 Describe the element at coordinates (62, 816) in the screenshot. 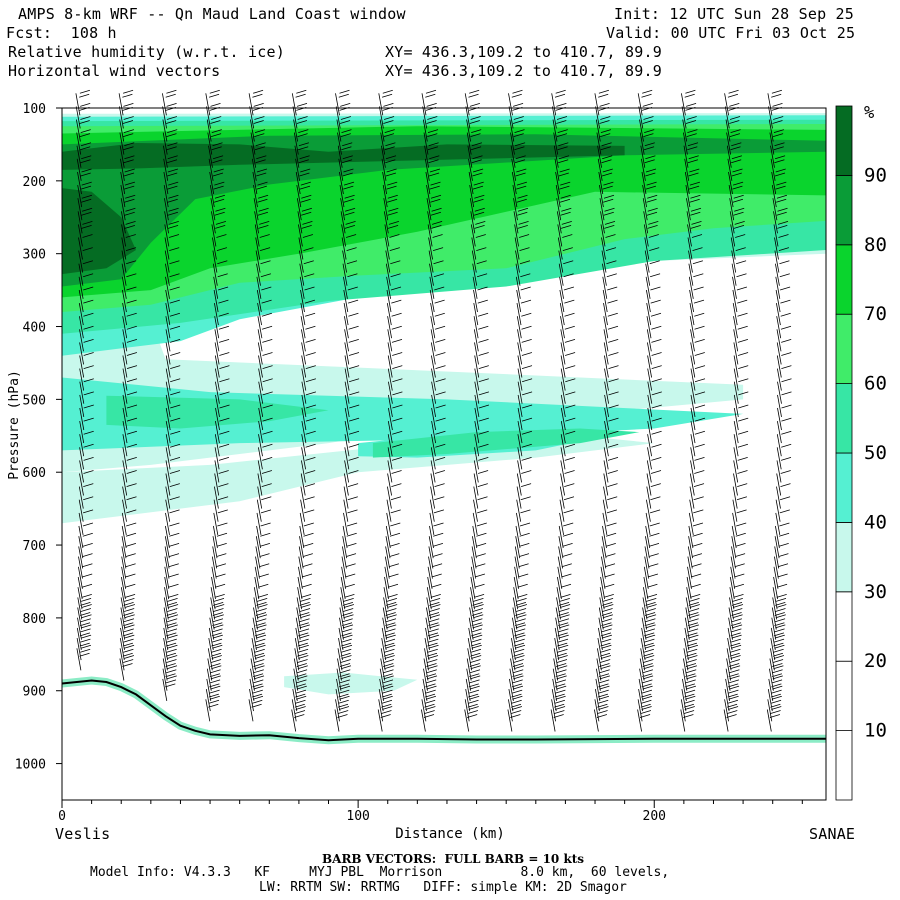

I see `x-tick-label: 0` at that location.